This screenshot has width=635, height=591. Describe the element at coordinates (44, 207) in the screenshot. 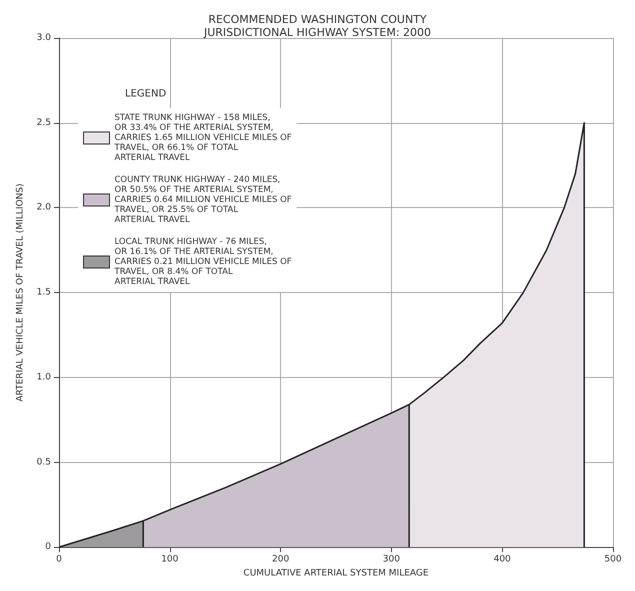

I see `y-tick-label: 2.0` at that location.